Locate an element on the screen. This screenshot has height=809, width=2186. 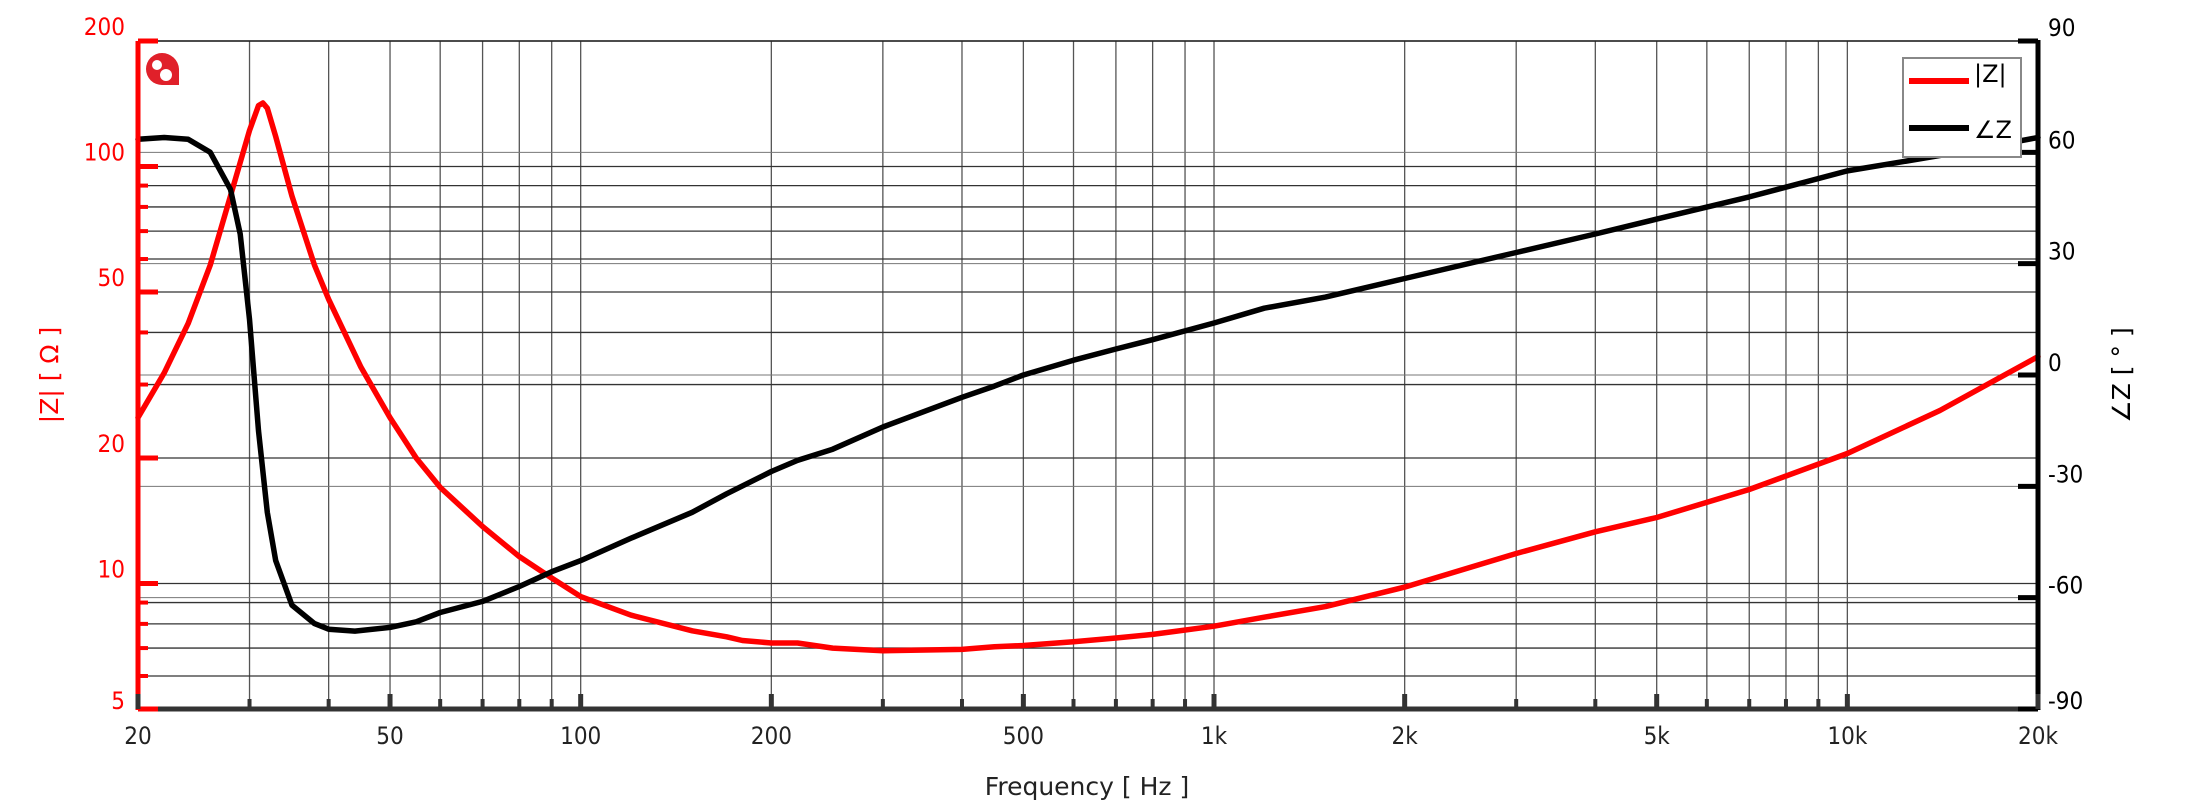
y-right-tick-label: 30 is located at coordinates (2061, 252).